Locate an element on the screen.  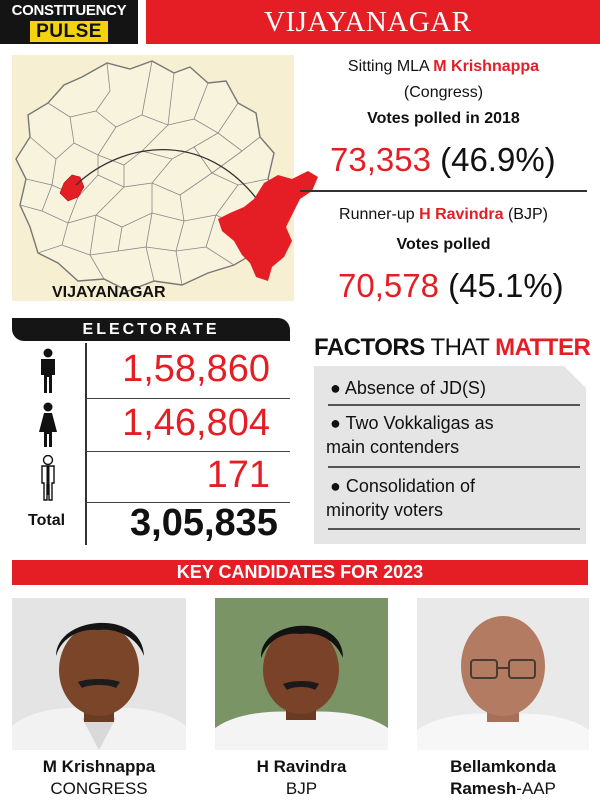
factors-title-a: FACTORS is located at coordinates (369, 347).